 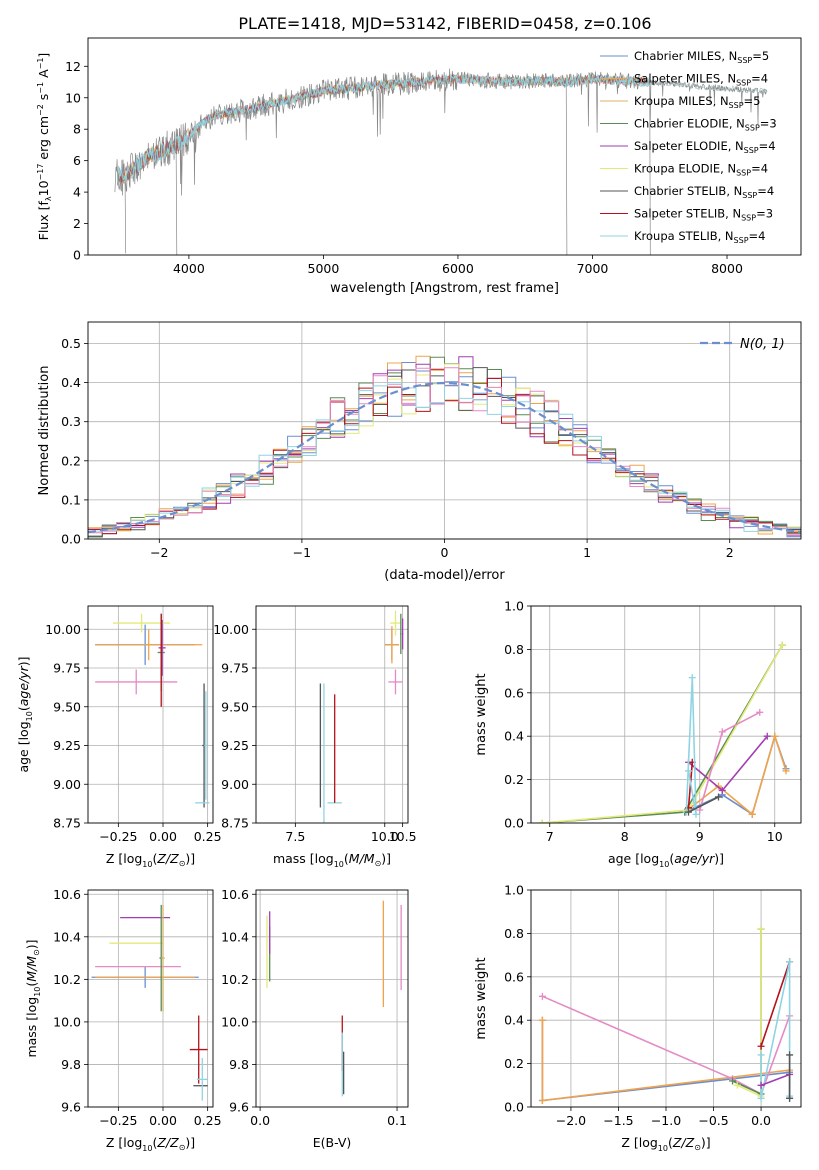 What do you see at coordinates (231, 629) in the screenshot?
I see `y-tick-label: 10.00` at bounding box center [231, 629].